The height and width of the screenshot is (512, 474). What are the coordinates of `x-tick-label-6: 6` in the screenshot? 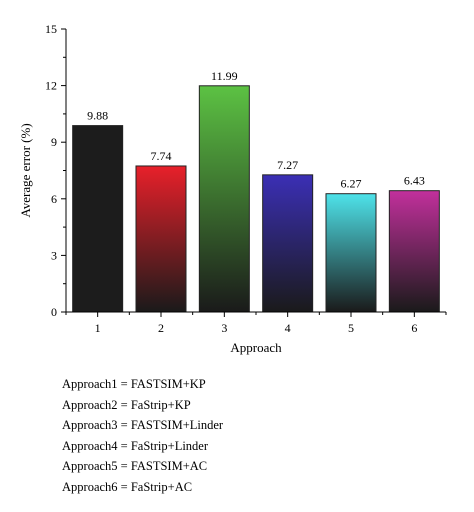 It's located at (414, 328).